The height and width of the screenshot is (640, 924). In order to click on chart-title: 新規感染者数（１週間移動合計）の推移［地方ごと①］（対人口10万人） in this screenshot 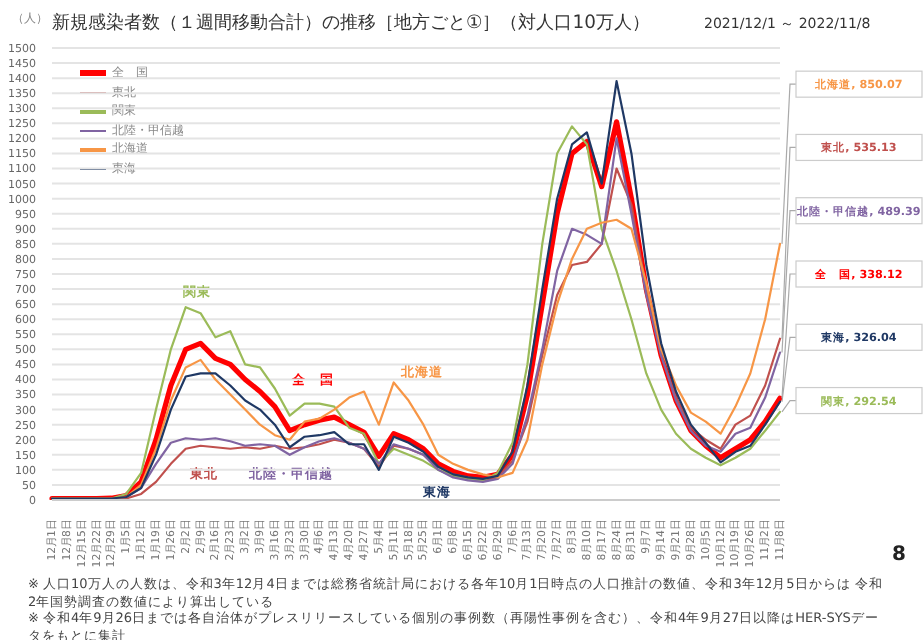, I will do `click(351, 23)`.